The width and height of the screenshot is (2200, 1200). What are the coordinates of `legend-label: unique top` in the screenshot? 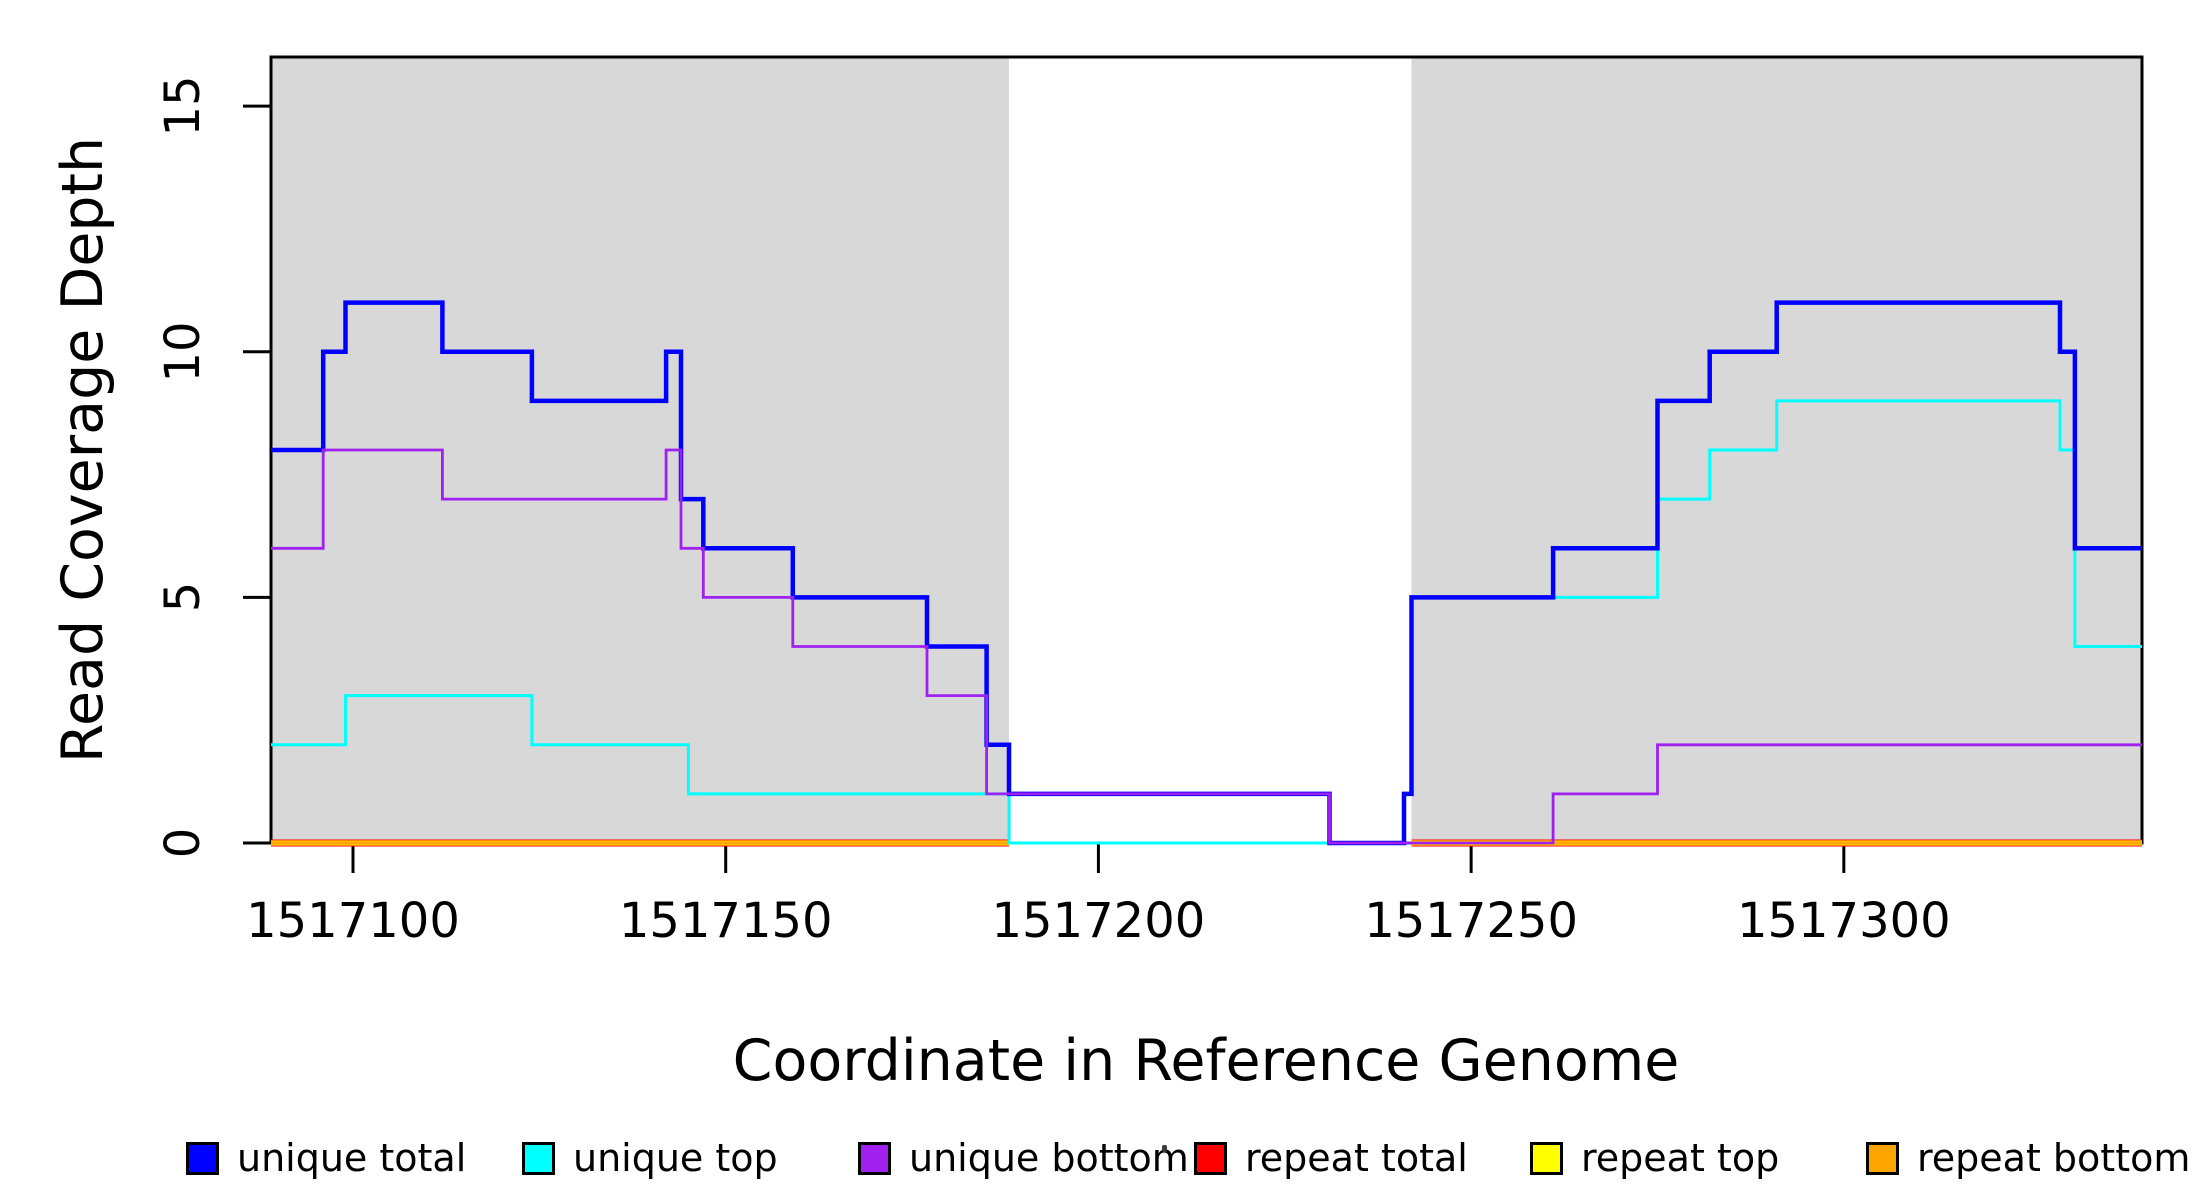 It's located at (675, 1158).